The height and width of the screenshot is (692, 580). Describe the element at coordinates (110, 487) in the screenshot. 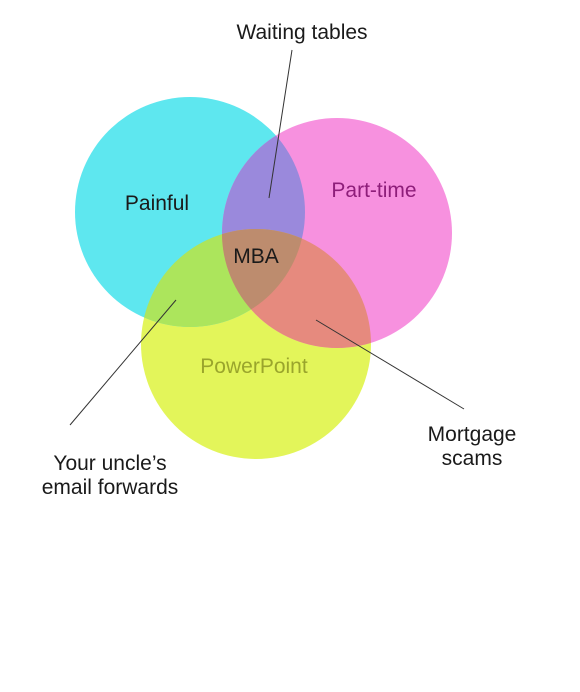

I see `uncle-email-label-line2: email forwards` at that location.